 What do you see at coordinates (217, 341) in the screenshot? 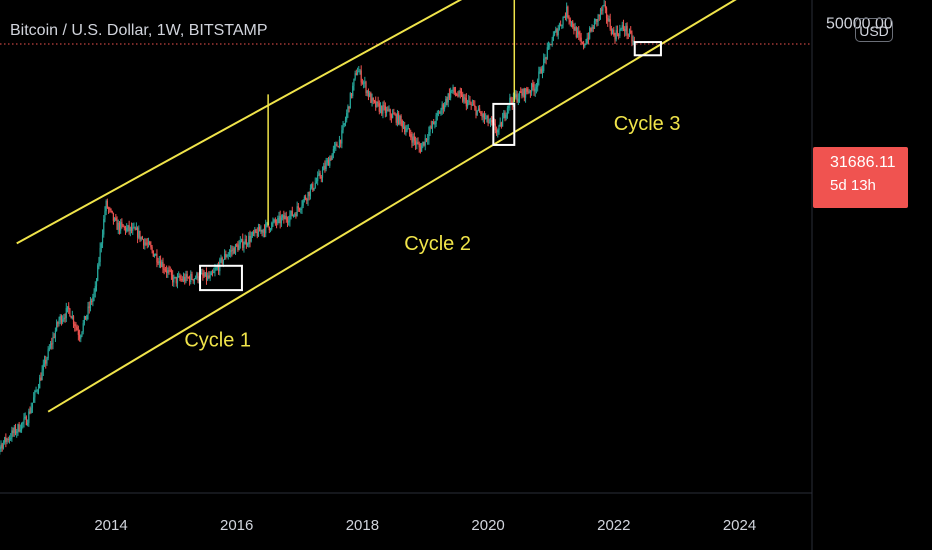
I see `cycle-label: Cycle 1` at bounding box center [217, 341].